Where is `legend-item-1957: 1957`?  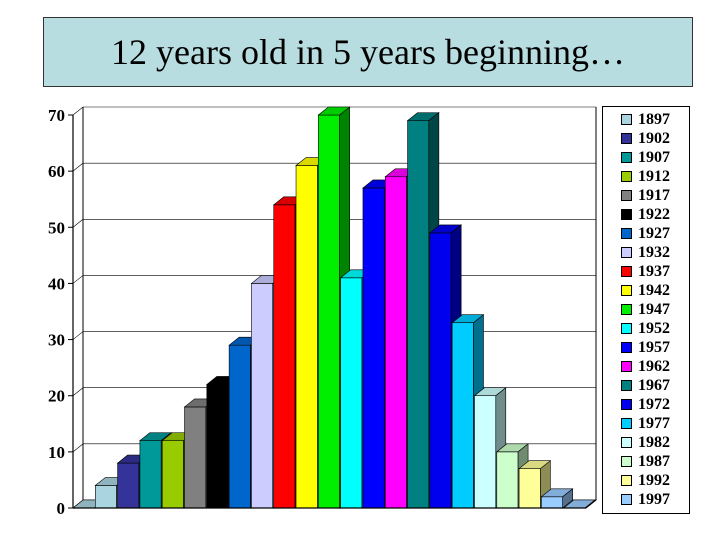
legend-item-1957: 1957 is located at coordinates (646, 347).